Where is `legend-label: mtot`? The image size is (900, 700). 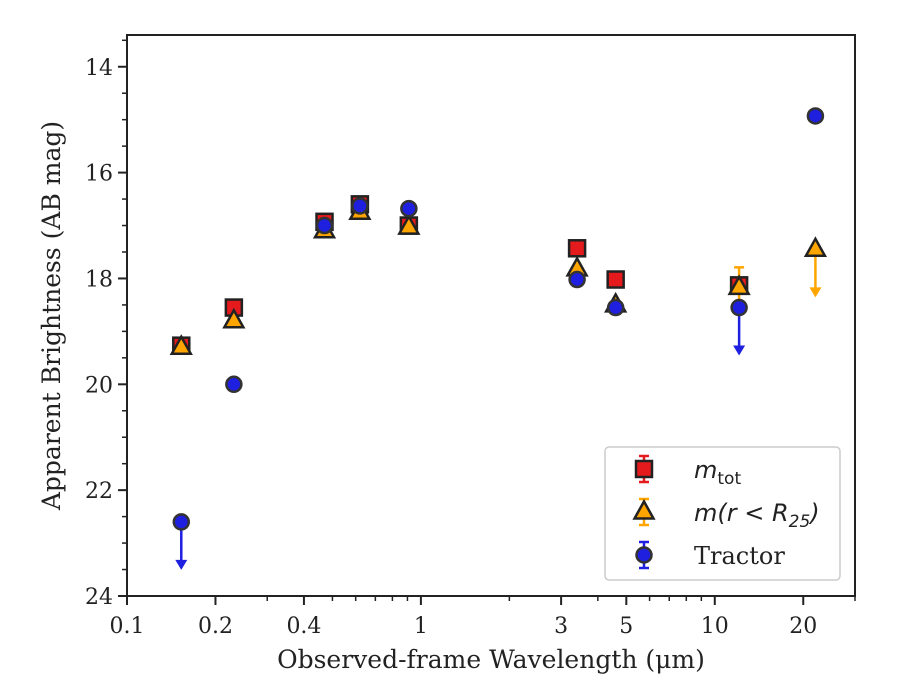 legend-label: mtot is located at coordinates (717, 472).